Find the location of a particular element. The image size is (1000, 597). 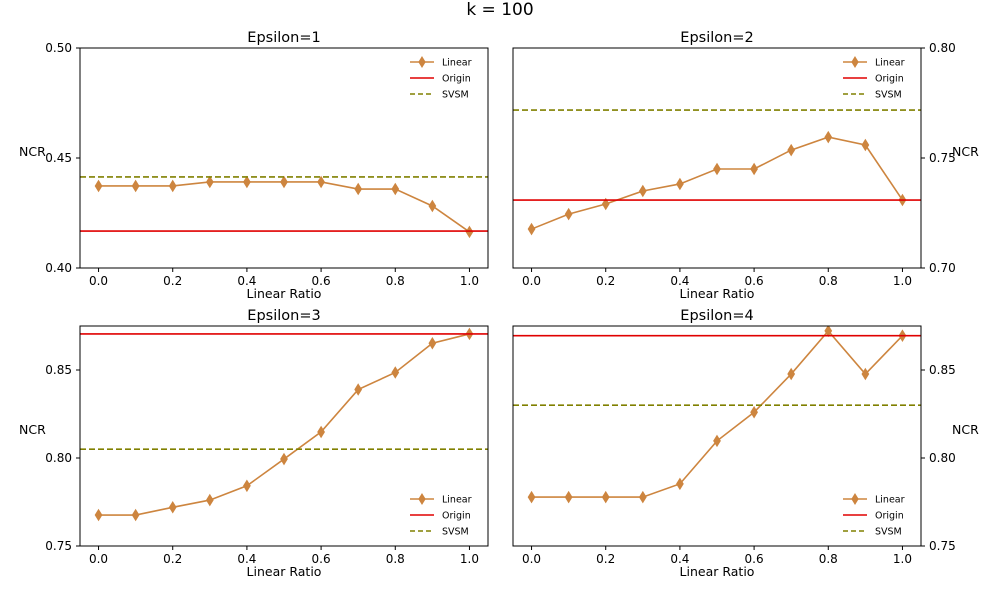

subplot-title: Epsilon=2 is located at coordinates (716, 38).